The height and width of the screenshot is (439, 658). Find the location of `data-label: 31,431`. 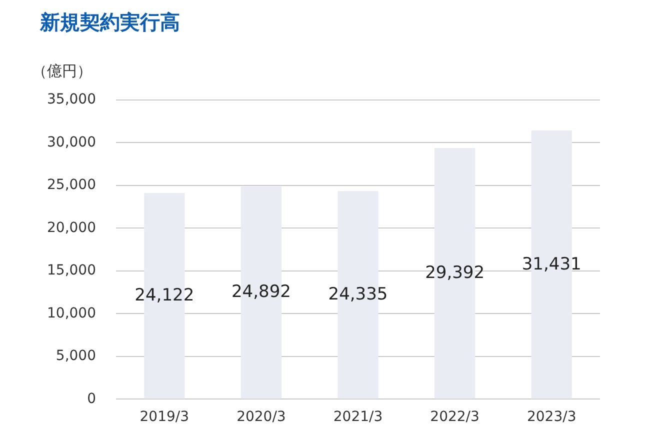

data-label: 31,431 is located at coordinates (552, 264).